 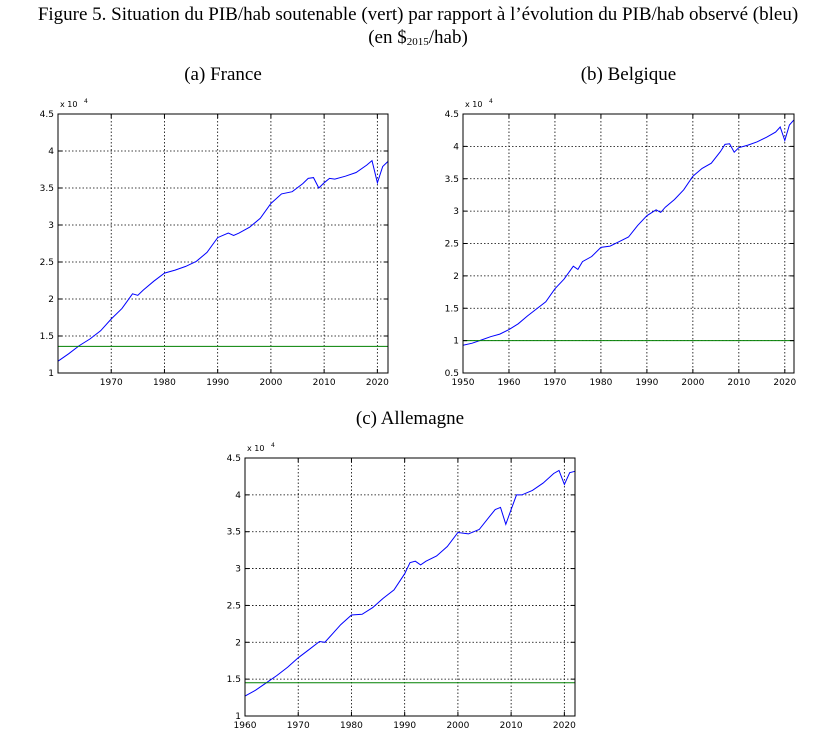 I want to click on figure-title-unit-subscript: 2015, so click(x=417, y=42).